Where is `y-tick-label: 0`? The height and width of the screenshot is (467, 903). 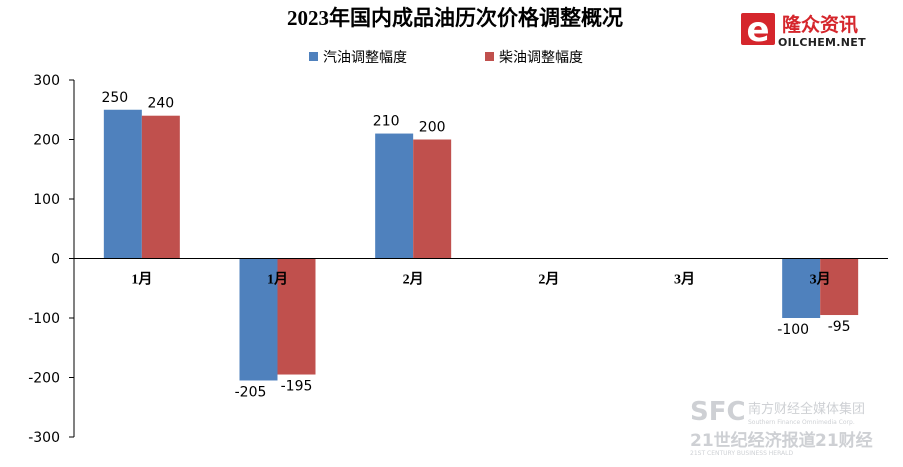
y-tick-label: 0 is located at coordinates (55, 260).